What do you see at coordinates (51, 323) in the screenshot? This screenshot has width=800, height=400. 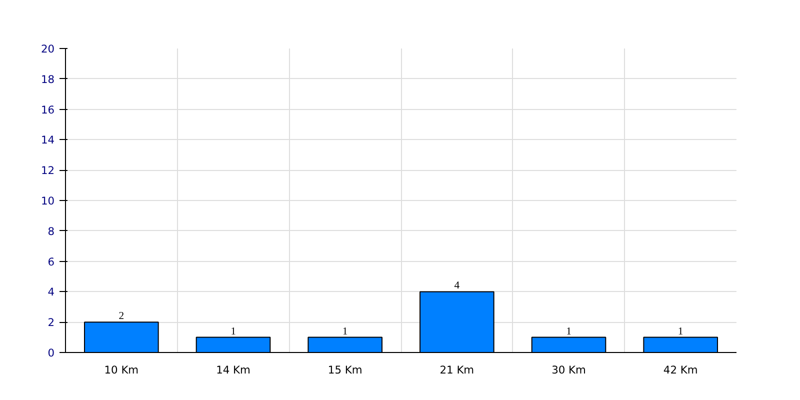 I see `y-tick-label: 2` at bounding box center [51, 323].